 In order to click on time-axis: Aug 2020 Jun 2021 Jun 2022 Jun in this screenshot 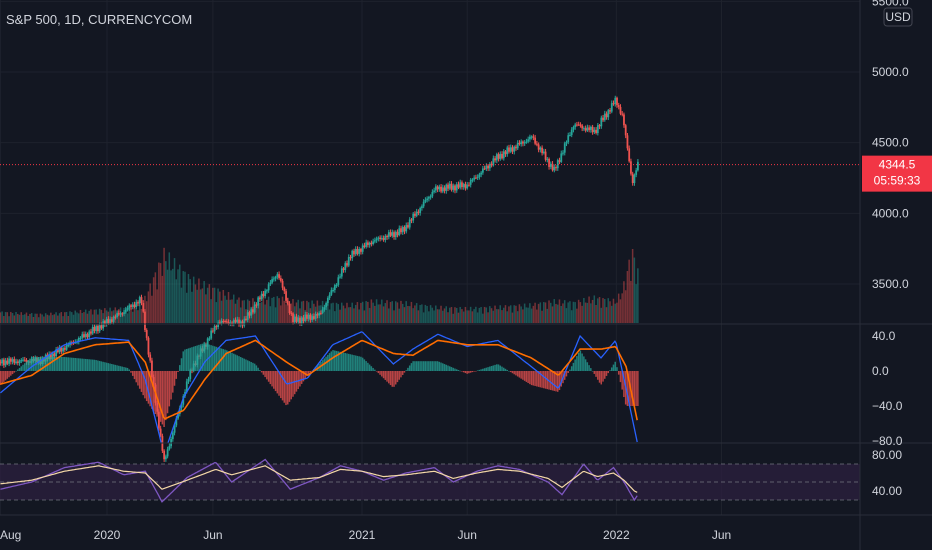, I will do `click(365, 535)`.